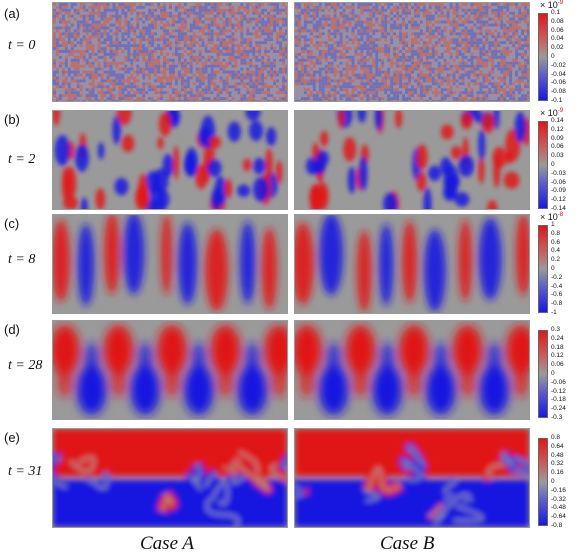 This screenshot has width=581, height=559. I want to click on colorbar-tick-label: -0.08, so click(558, 92).